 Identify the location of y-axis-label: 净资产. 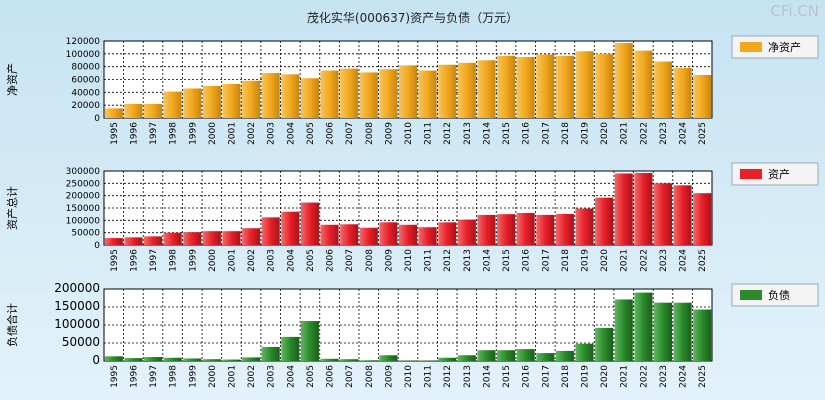
(12, 79).